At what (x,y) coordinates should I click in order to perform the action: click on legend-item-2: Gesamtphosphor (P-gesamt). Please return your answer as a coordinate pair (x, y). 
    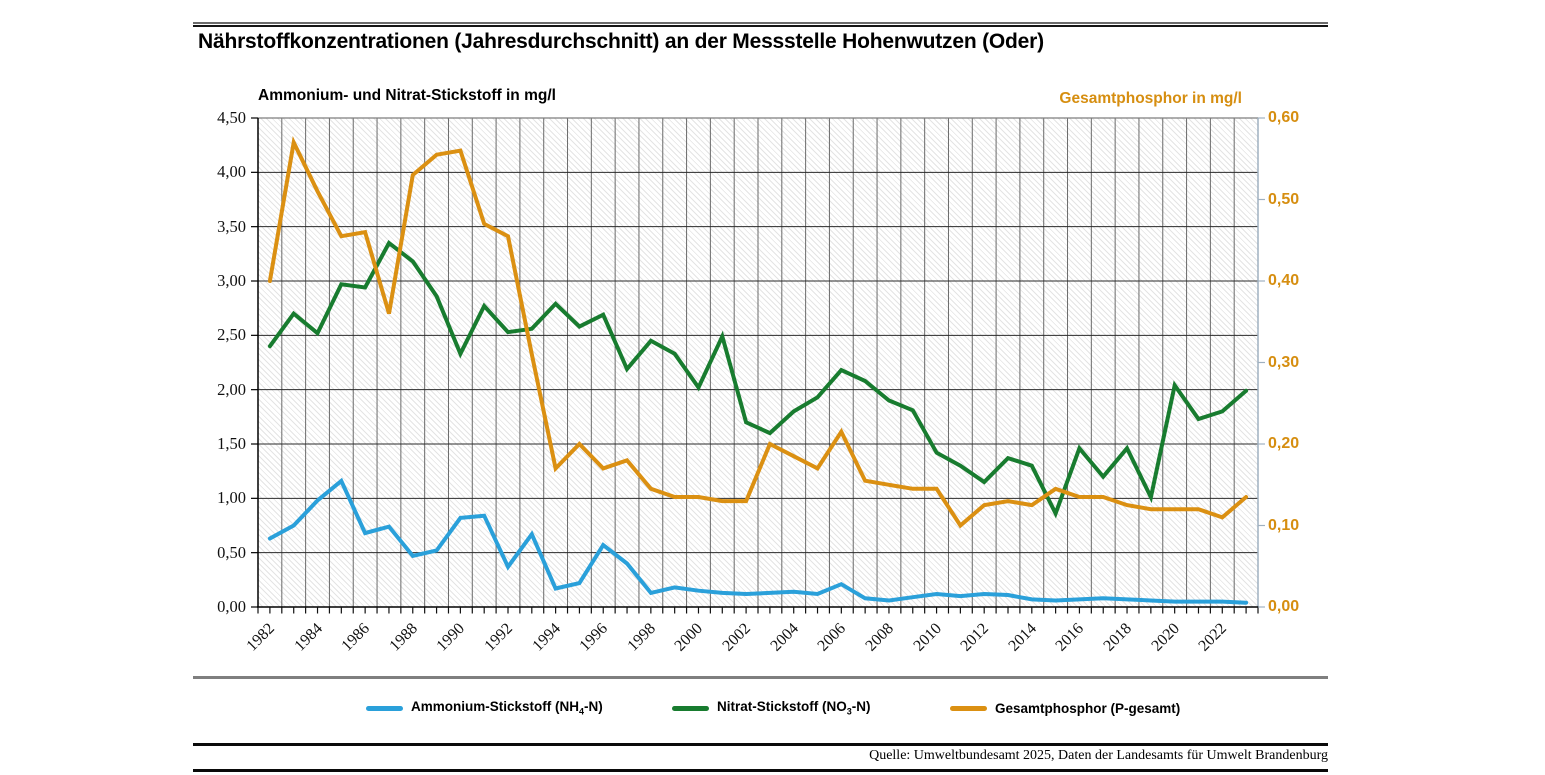
    Looking at the image, I should click on (1065, 708).